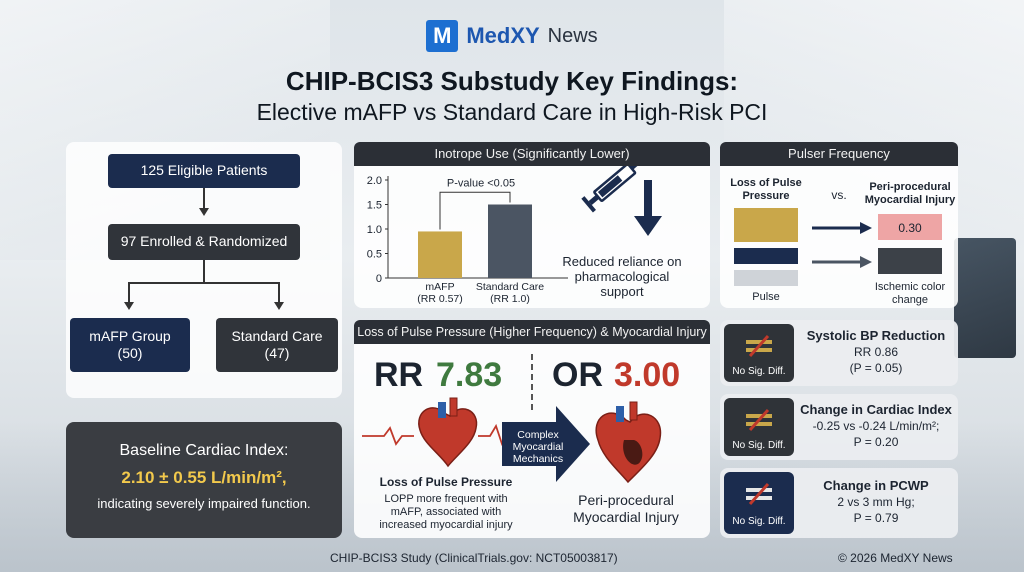  What do you see at coordinates (398, 375) in the screenshot?
I see `rr-prefix: RR` at bounding box center [398, 375].